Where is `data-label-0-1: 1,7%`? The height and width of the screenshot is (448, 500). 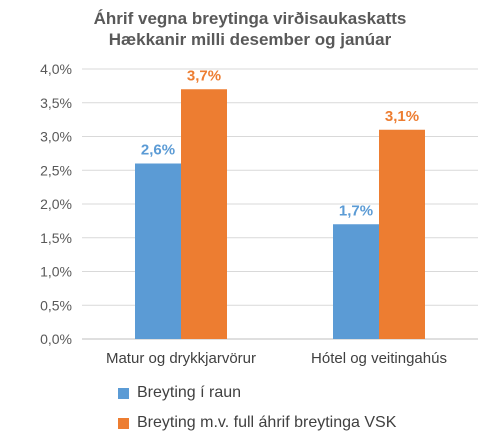
data-label-0-1: 1,7% is located at coordinates (356, 210).